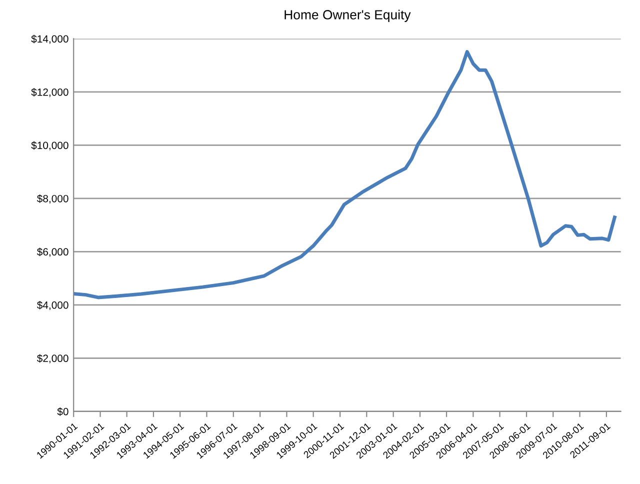 Image resolution: width=640 pixels, height=484 pixels. What do you see at coordinates (52, 305) in the screenshot?
I see `y-tick-label: $4,000` at bounding box center [52, 305].